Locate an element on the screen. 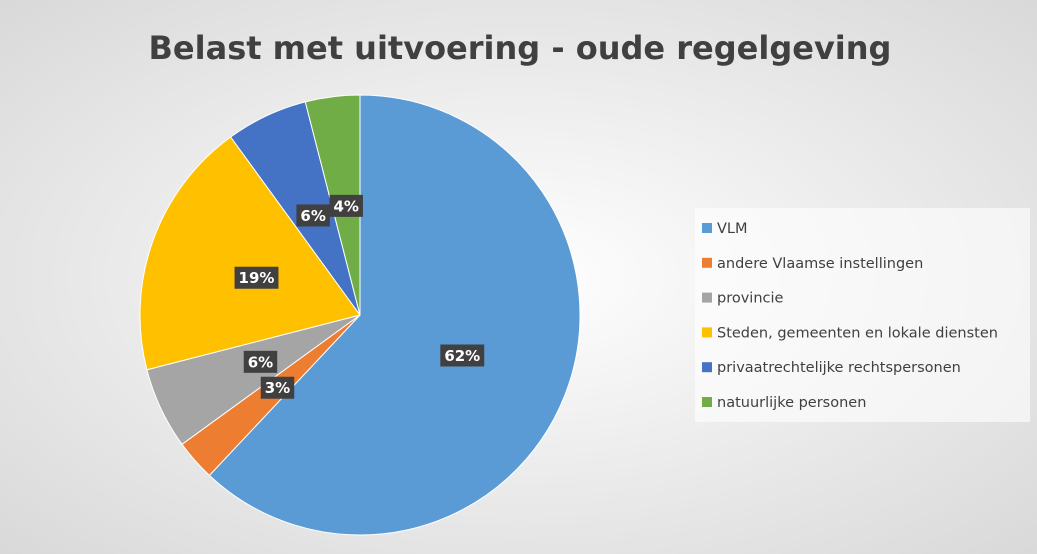 The height and width of the screenshot is (554, 1037). data-label: 4% is located at coordinates (345, 206).